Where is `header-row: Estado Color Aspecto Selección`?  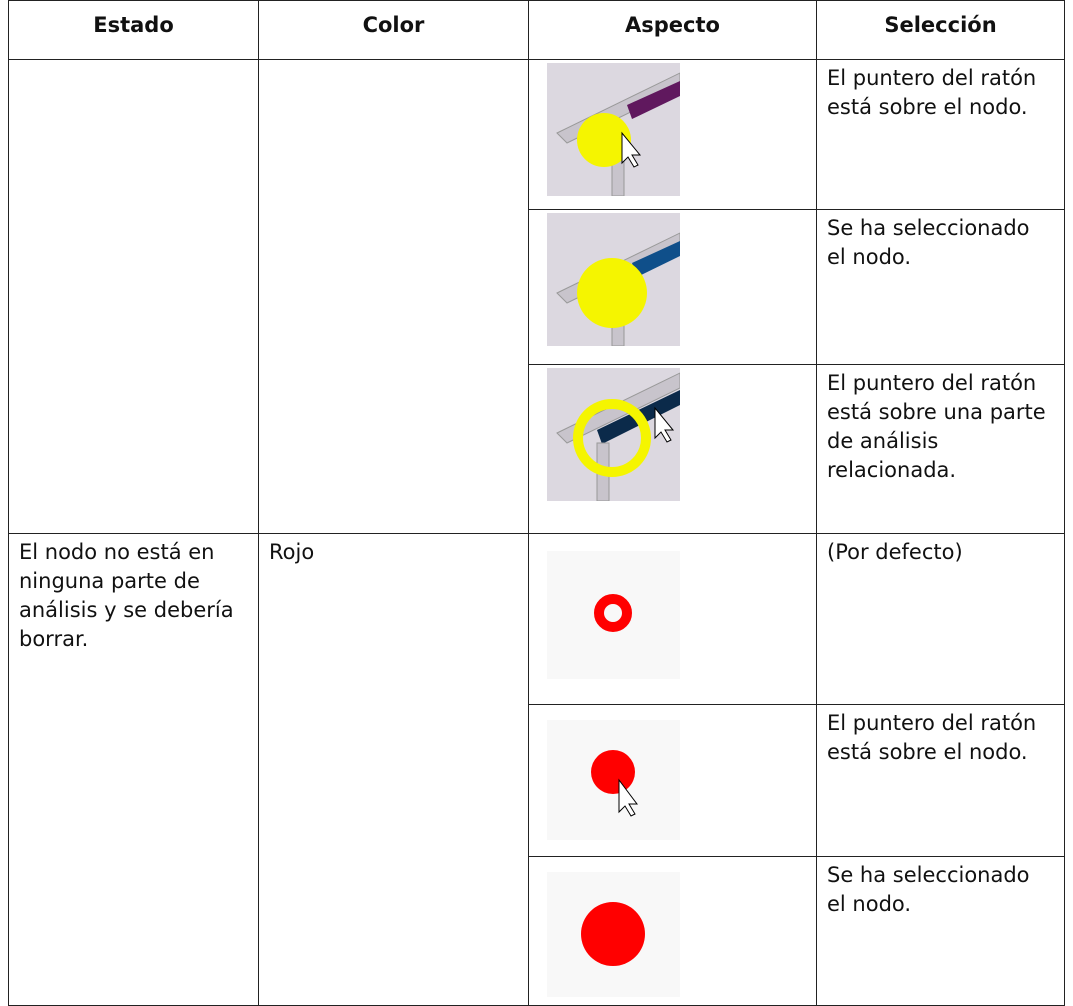 header-row: Estado Color Aspecto Selección is located at coordinates (536, 30).